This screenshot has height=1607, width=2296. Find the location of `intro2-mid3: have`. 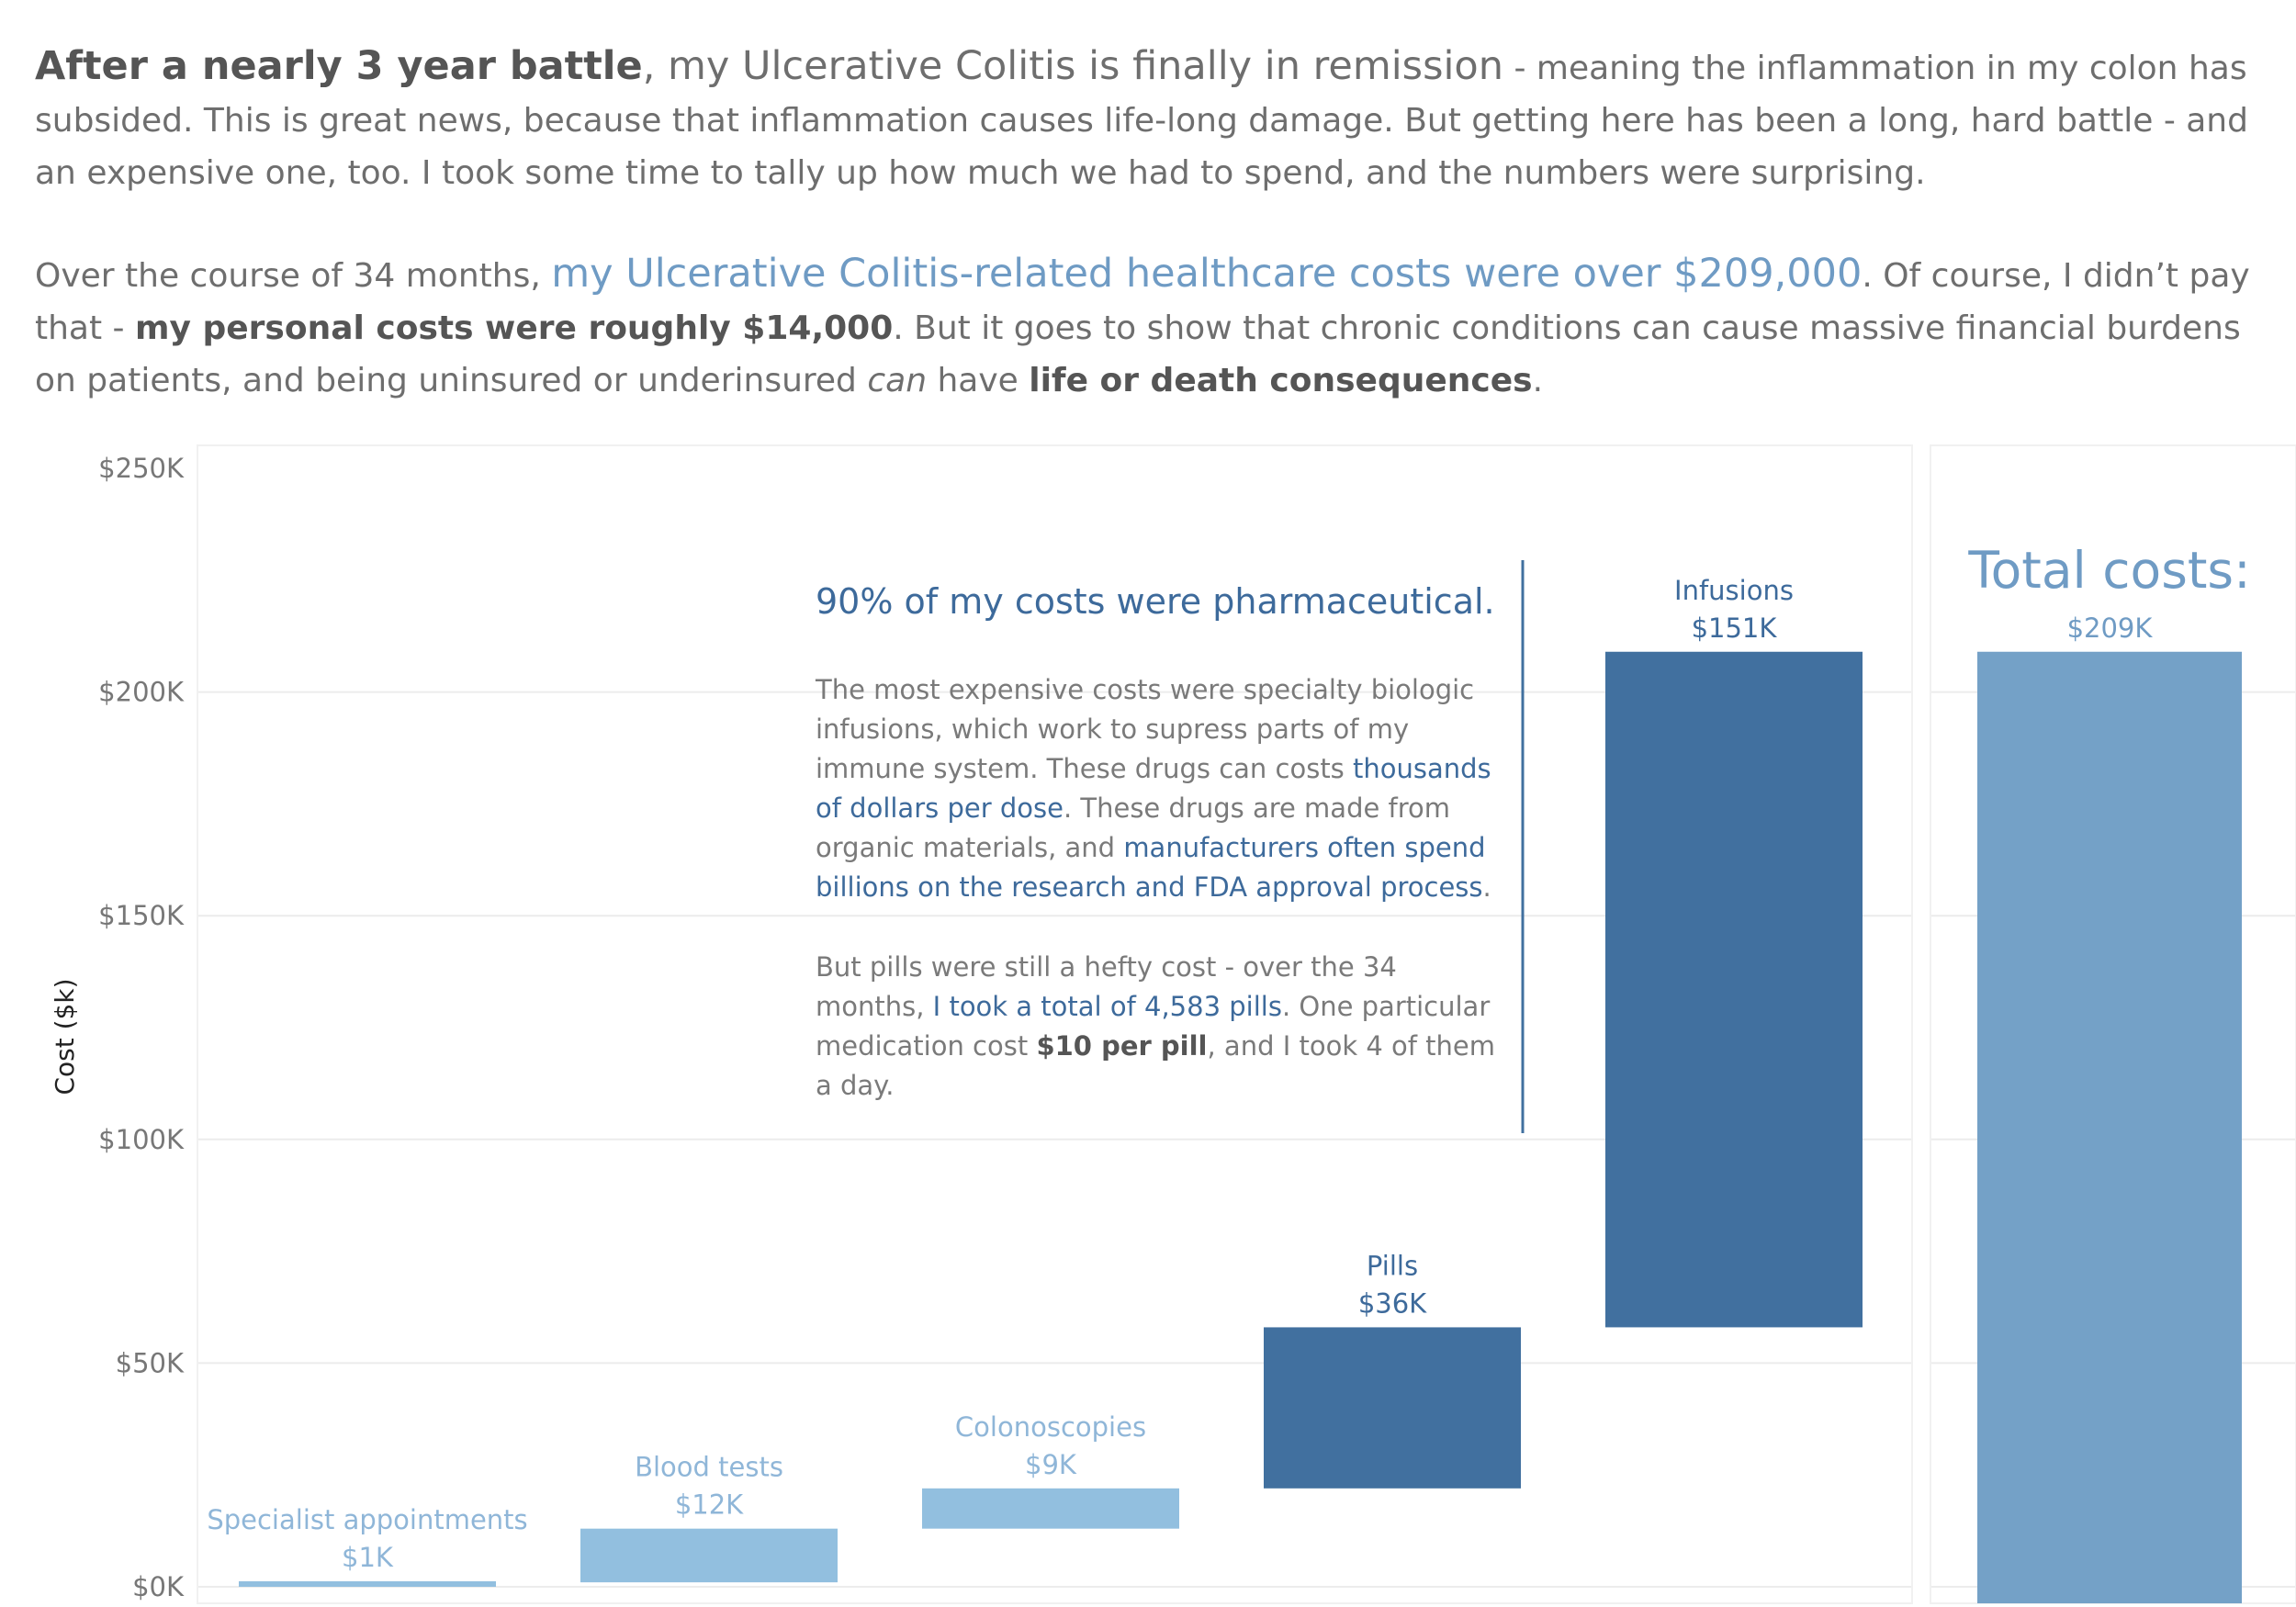

intro2-mid3: have is located at coordinates (979, 380).